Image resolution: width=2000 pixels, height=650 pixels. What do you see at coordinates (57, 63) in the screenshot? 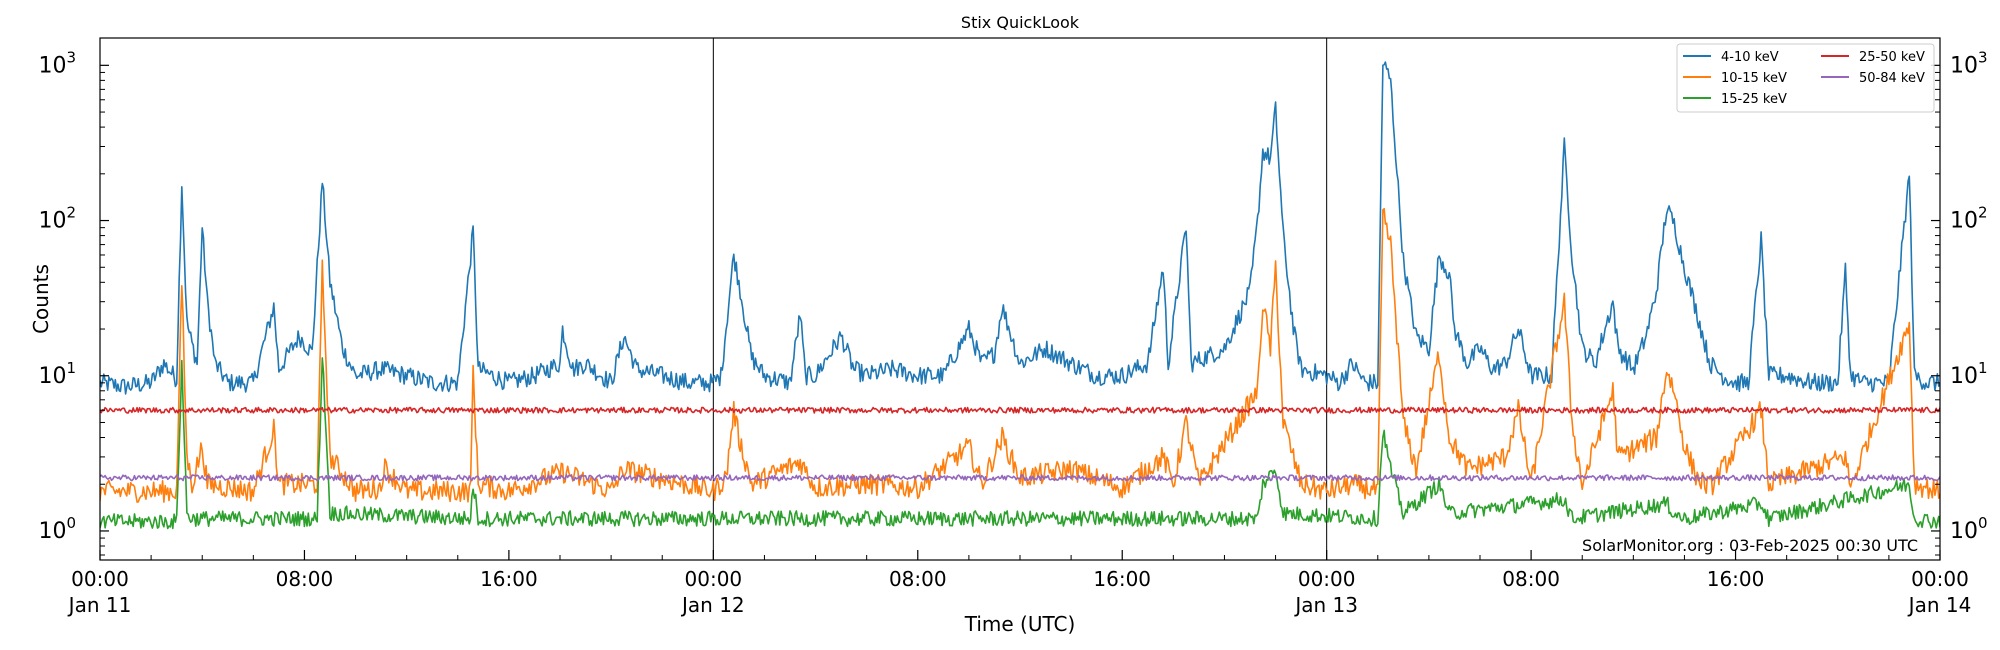
I see `y-tick-label-left: 10³` at bounding box center [57, 63].